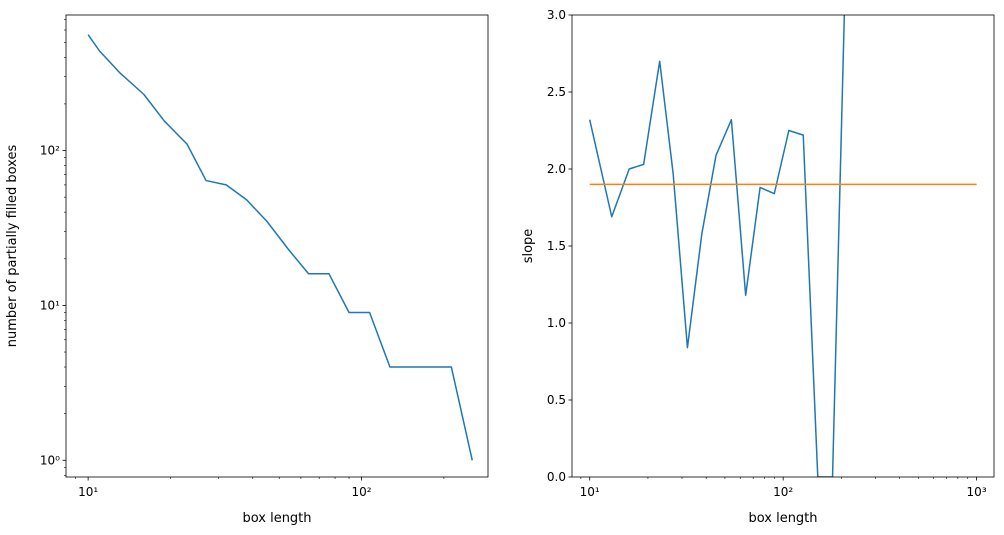  What do you see at coordinates (50, 305) in the screenshot?
I see `y-tick-label: 10¹` at bounding box center [50, 305].